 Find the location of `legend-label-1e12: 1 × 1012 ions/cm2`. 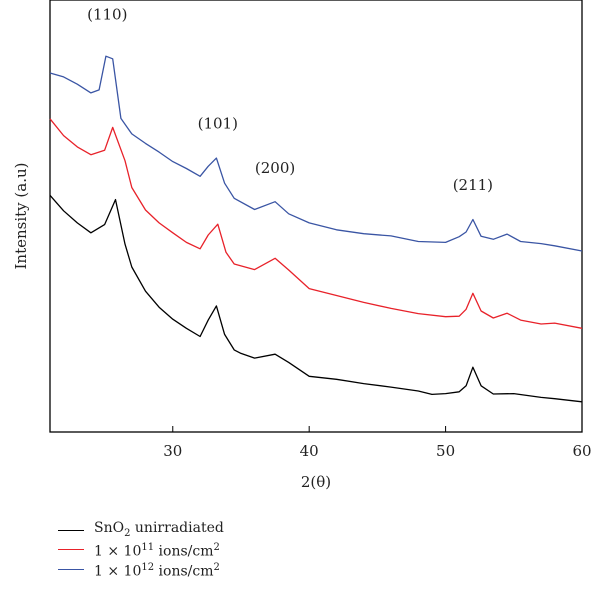

legend-label-1e12: 1 × 1012 ions/cm2 is located at coordinates (157, 571).